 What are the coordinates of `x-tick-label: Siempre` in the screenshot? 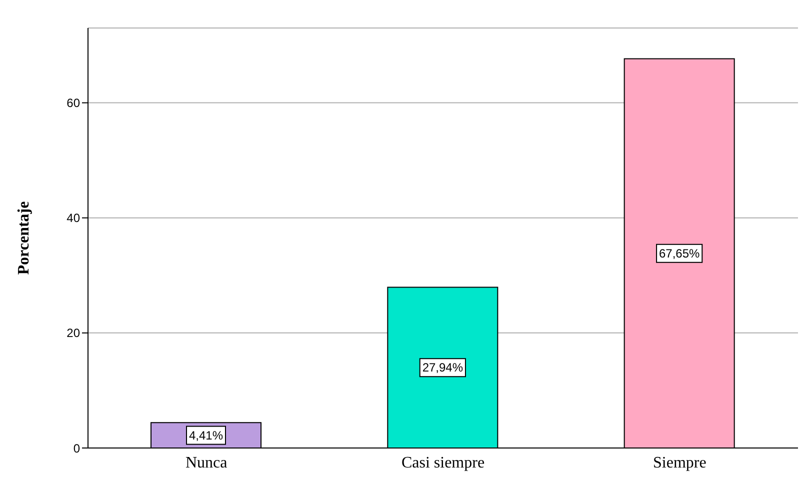 It's located at (679, 463).